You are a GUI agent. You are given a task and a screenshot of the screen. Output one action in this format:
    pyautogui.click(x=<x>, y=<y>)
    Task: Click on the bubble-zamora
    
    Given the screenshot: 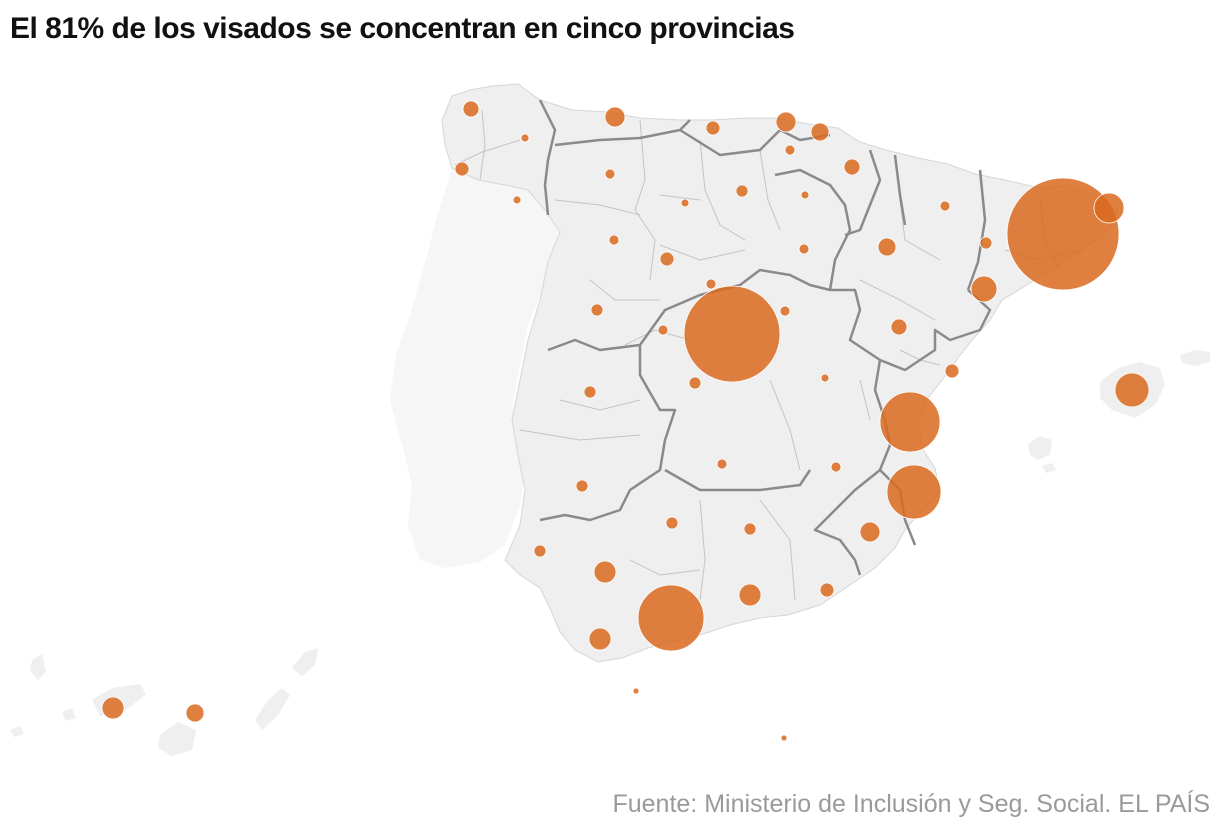 What is the action you would take?
    pyautogui.click(x=614, y=240)
    